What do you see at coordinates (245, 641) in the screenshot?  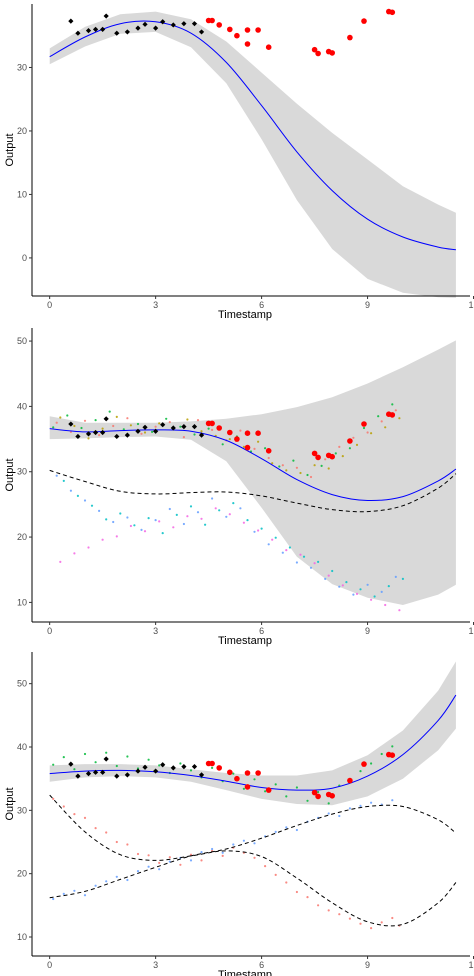 I see `x-axis-label: Timestamp` at bounding box center [245, 641].